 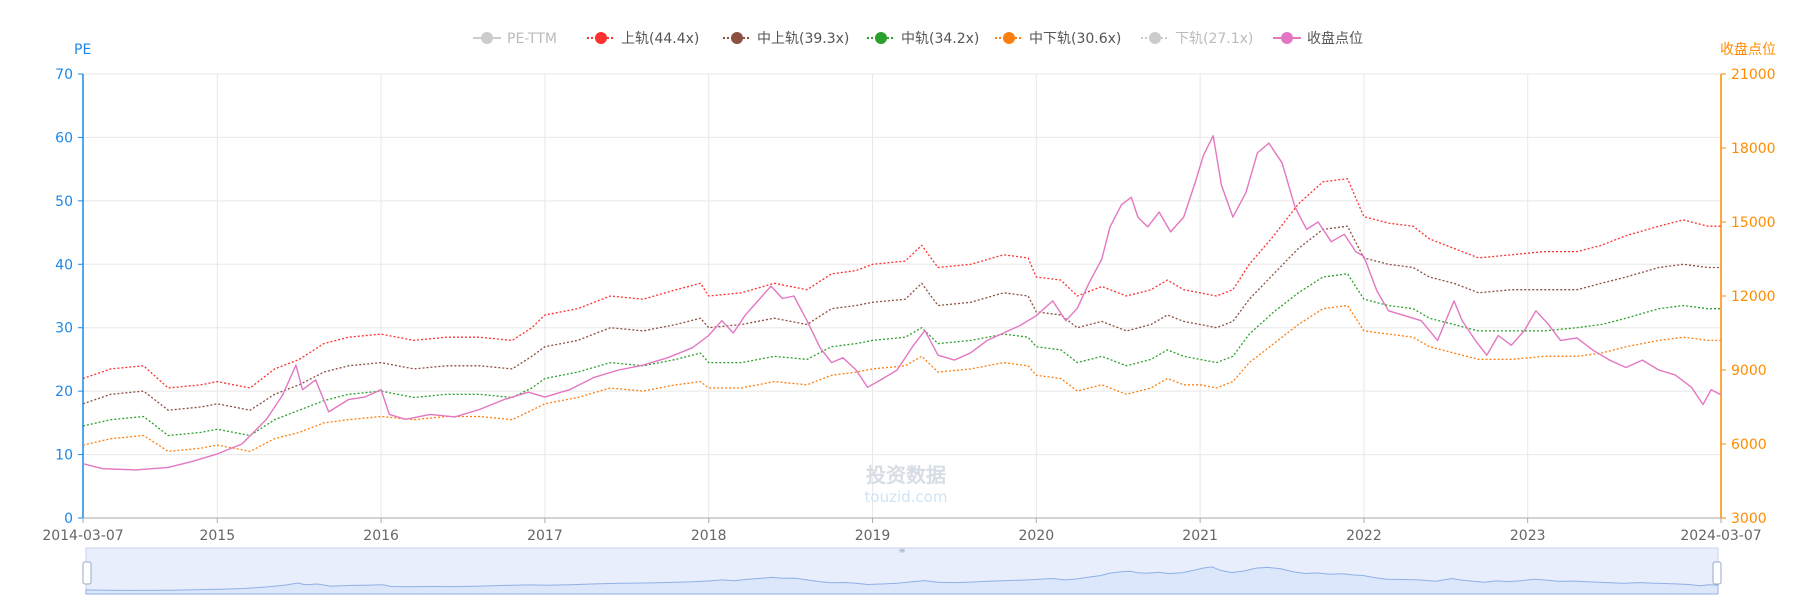 What do you see at coordinates (64, 329) in the screenshot?
I see `left-tick-label: 30` at bounding box center [64, 329].